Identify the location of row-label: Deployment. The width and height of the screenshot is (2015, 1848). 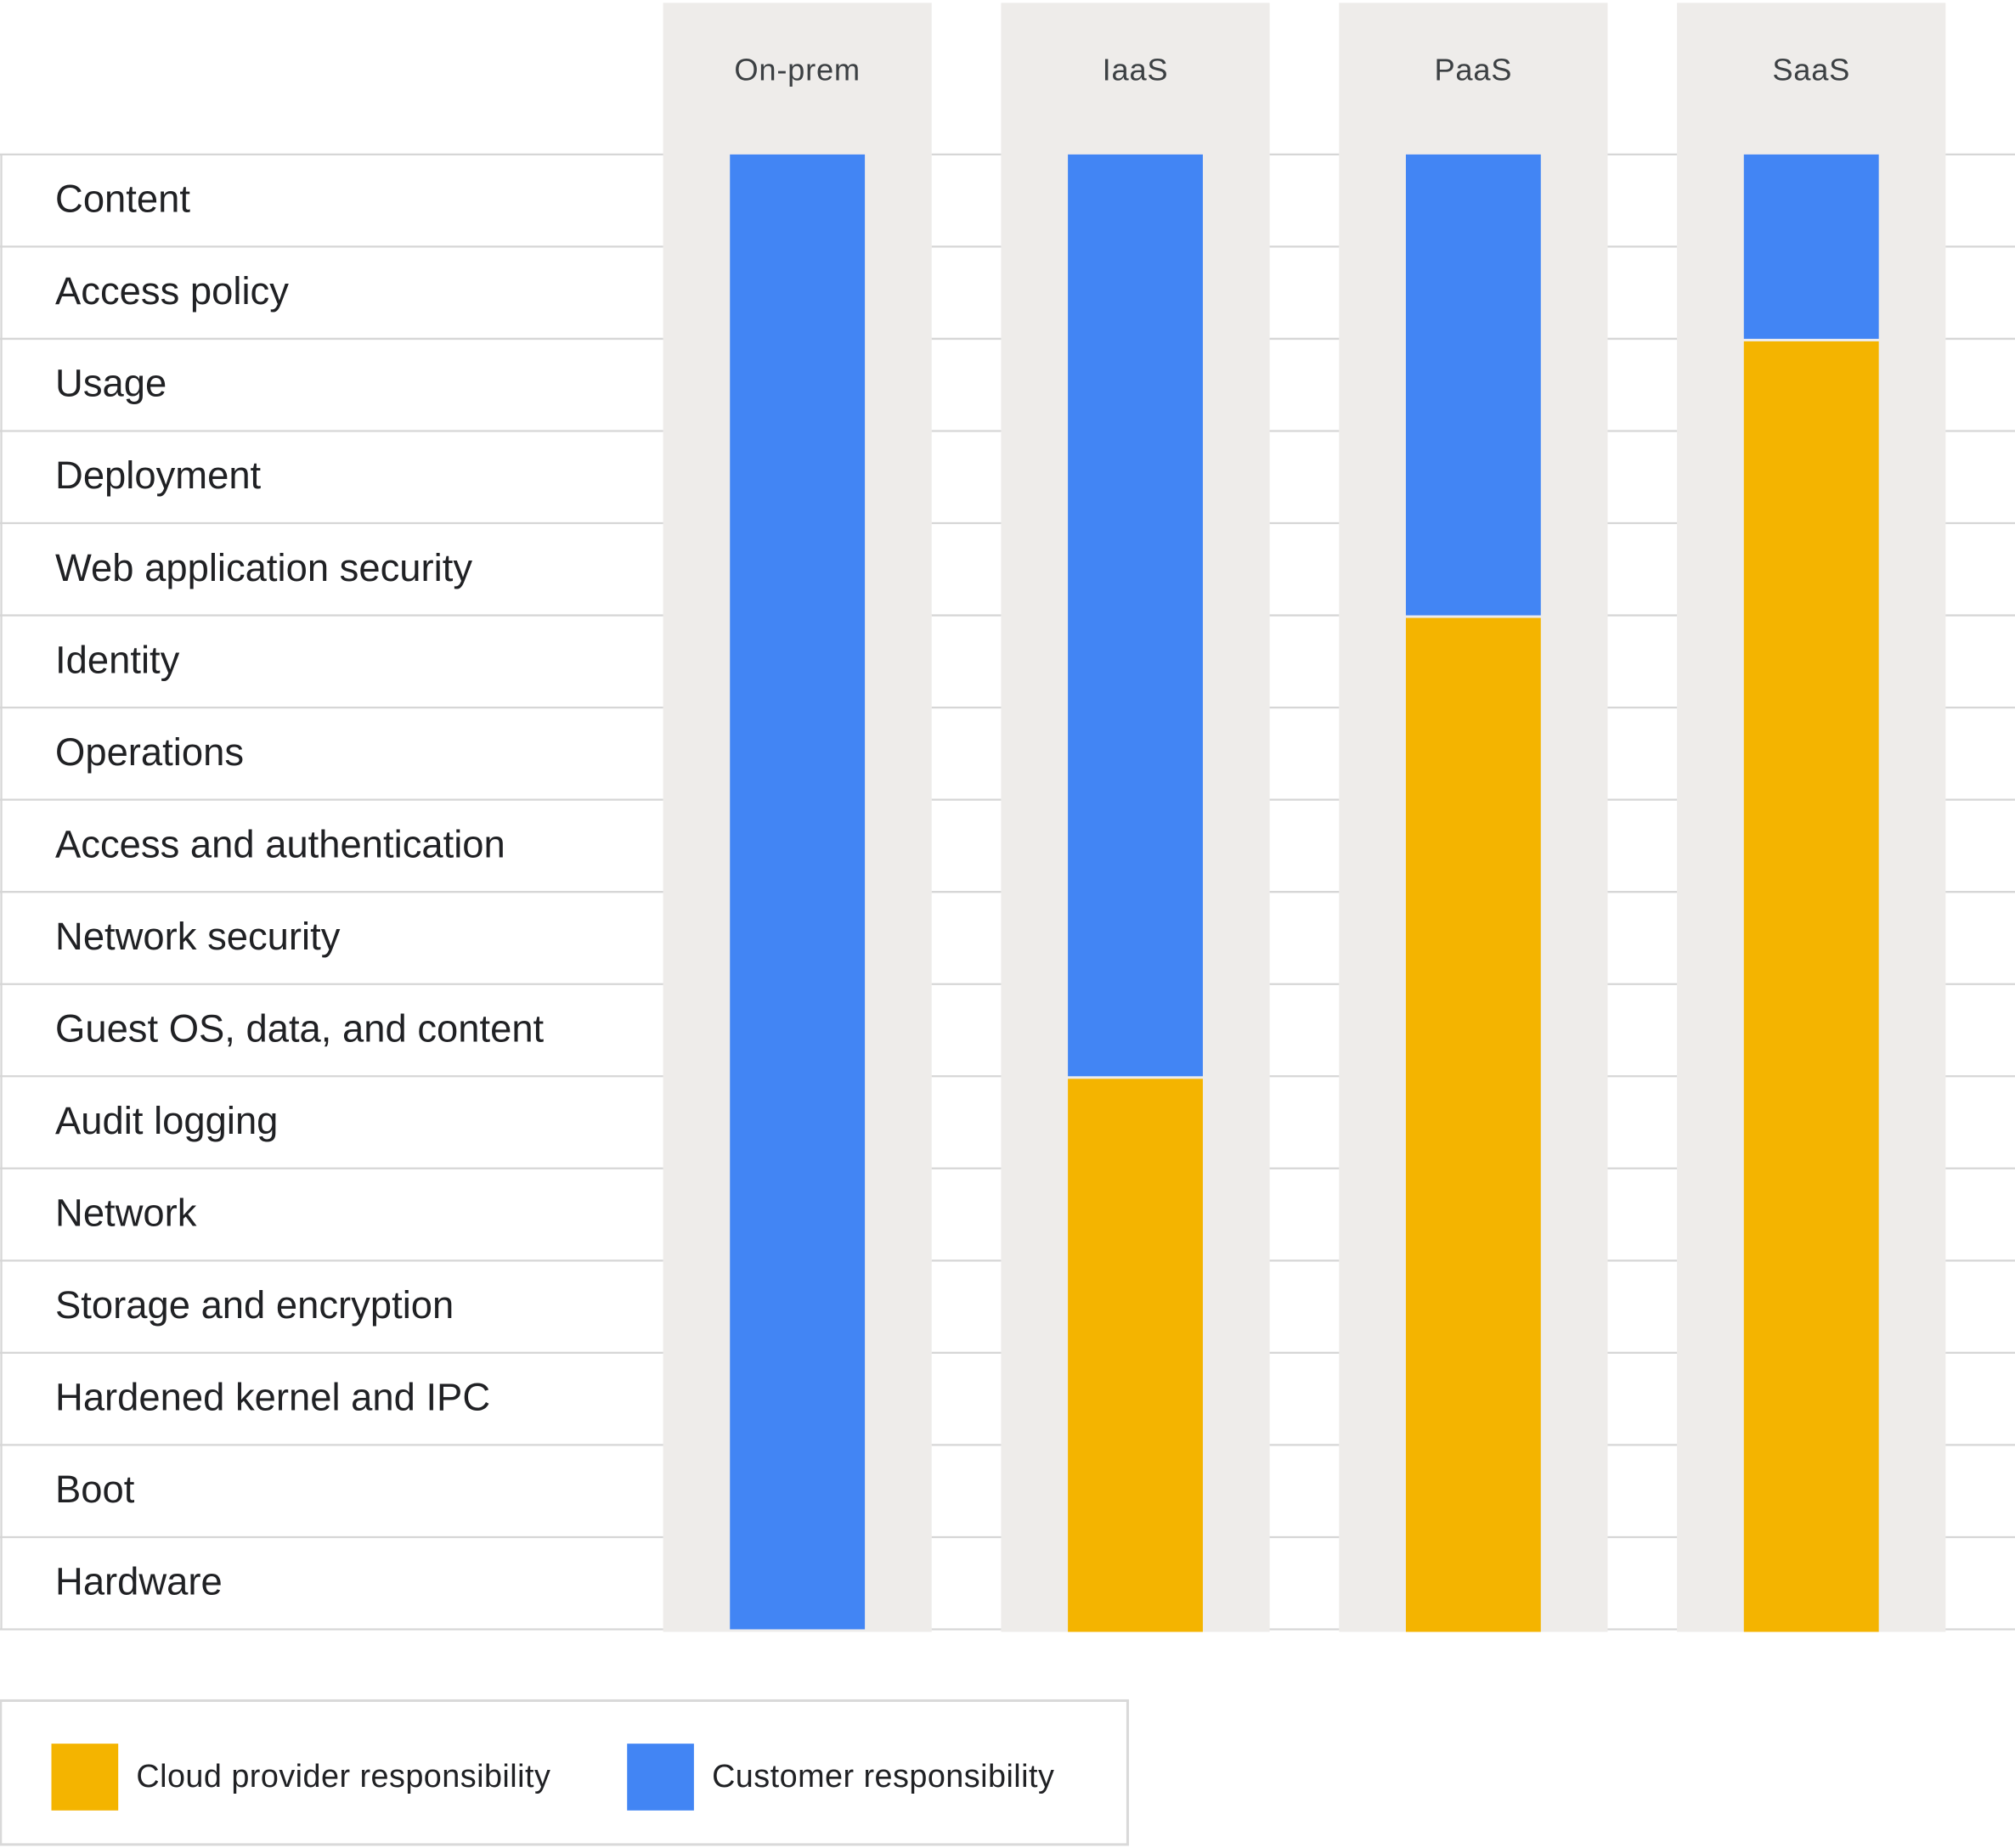
(158, 475).